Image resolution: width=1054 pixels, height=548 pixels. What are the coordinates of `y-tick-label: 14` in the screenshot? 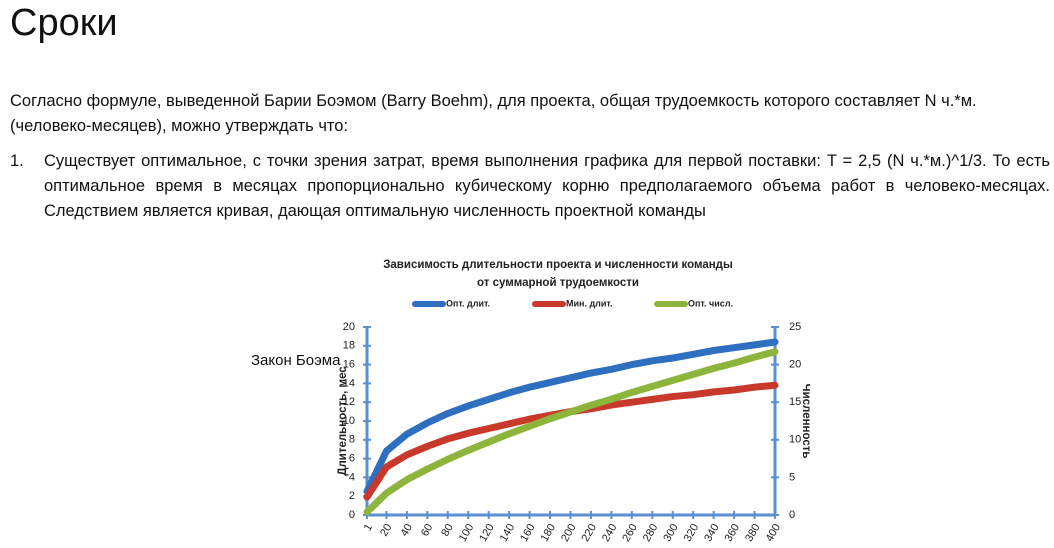 It's located at (349, 383).